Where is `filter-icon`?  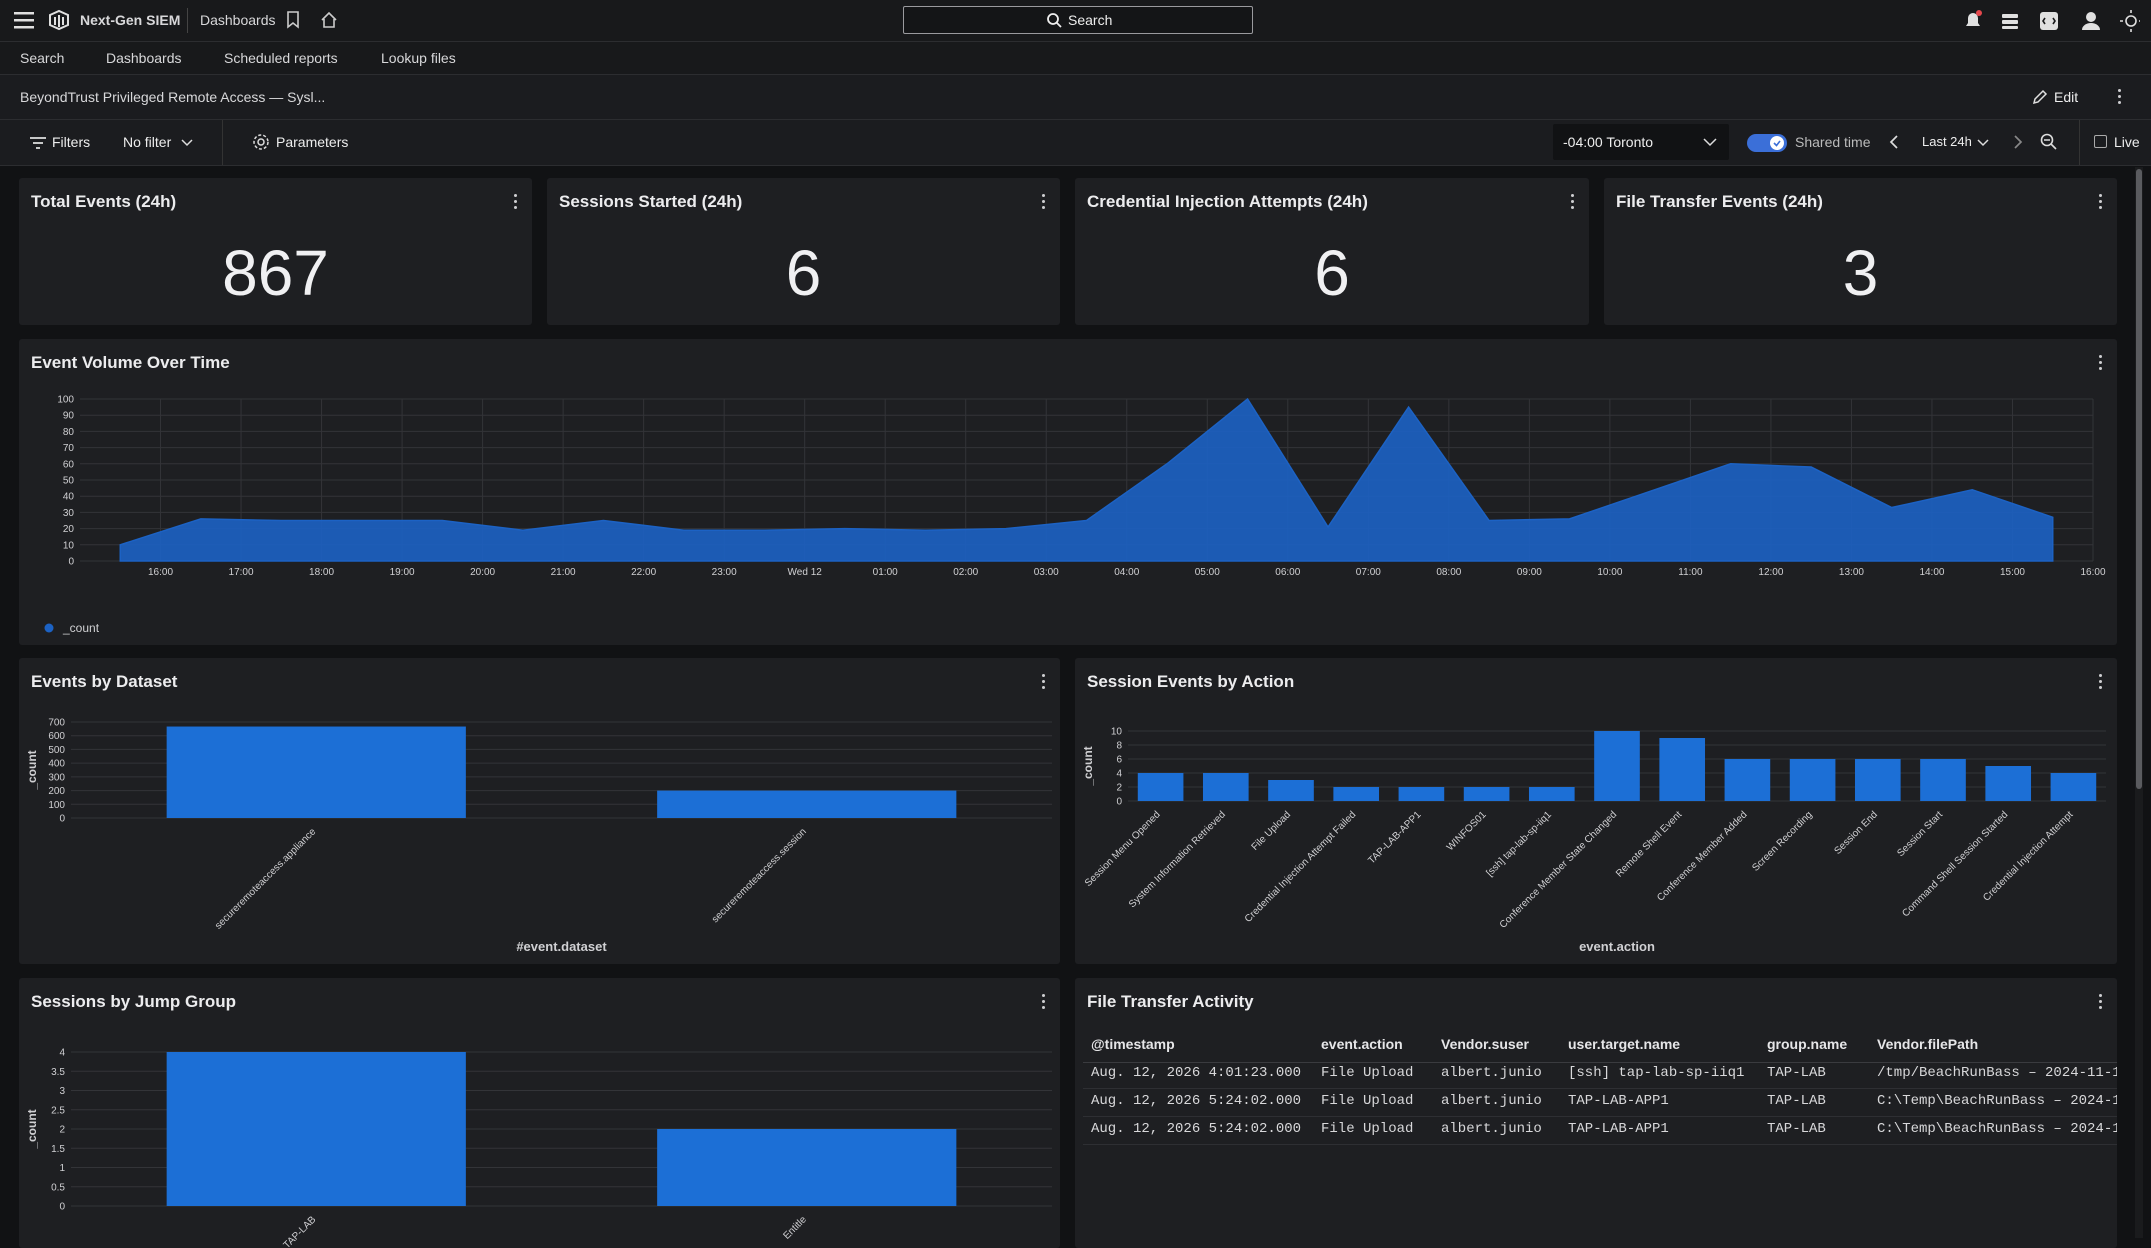 filter-icon is located at coordinates (38, 143).